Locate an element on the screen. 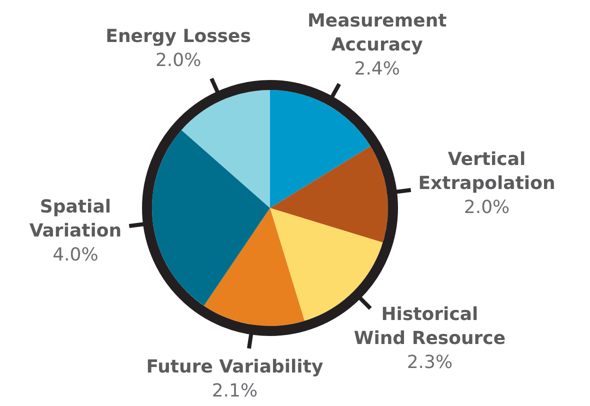  data-label: 4.0% is located at coordinates (75, 255).